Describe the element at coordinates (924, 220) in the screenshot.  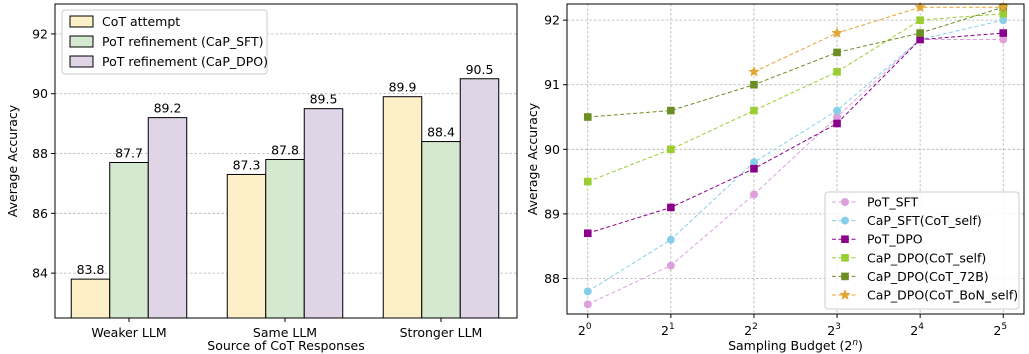
I see `legend-label: CaP_SFT(CoT_self)` at that location.